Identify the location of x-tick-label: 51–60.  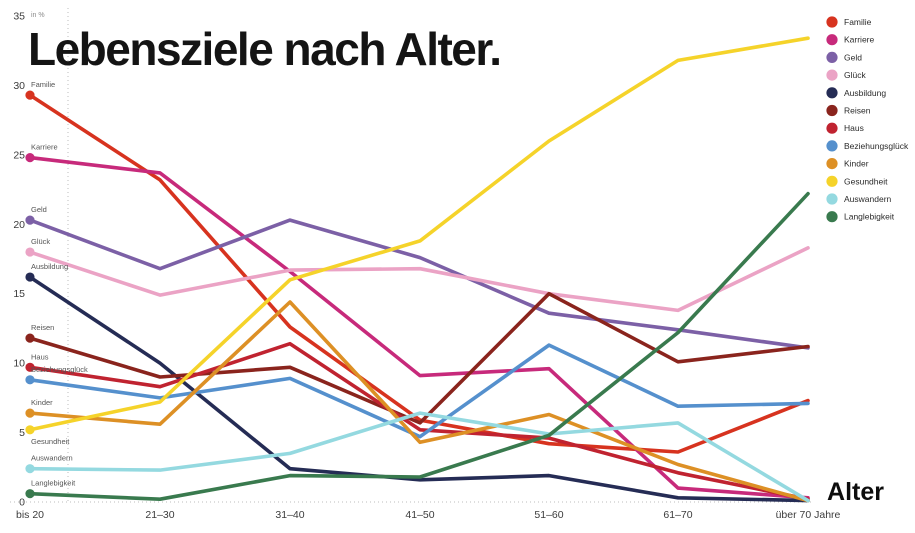
(548, 515).